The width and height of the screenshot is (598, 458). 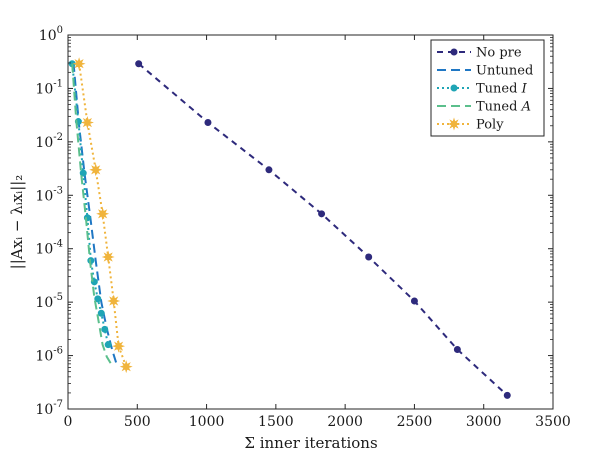 I want to click on series-line-untuned, so click(x=95, y=213).